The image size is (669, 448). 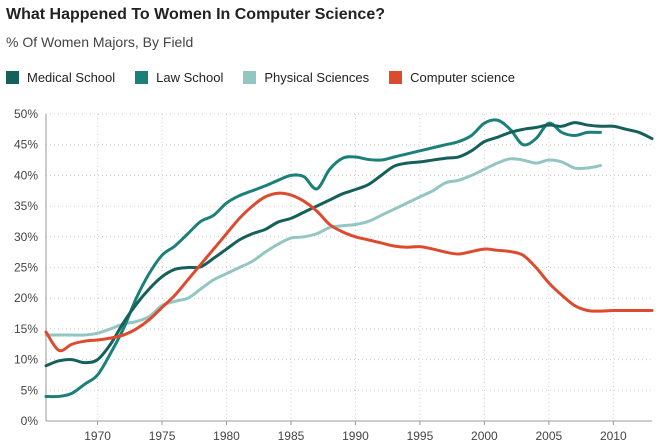 I want to click on legend-item-computer-science: Computer science, so click(x=452, y=77).